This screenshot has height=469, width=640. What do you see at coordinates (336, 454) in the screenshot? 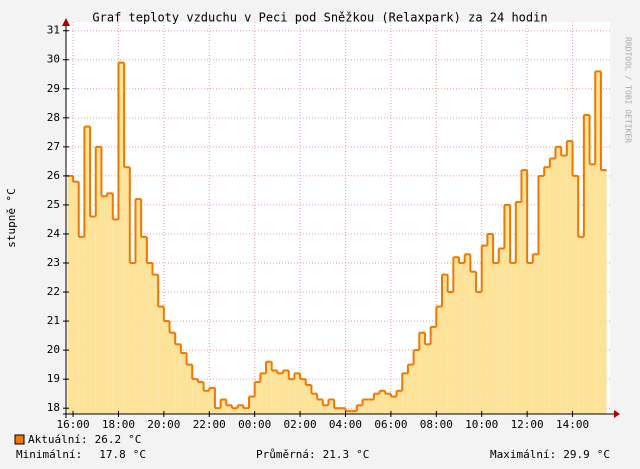
I see `stat-value: 21.3` at bounding box center [336, 454].